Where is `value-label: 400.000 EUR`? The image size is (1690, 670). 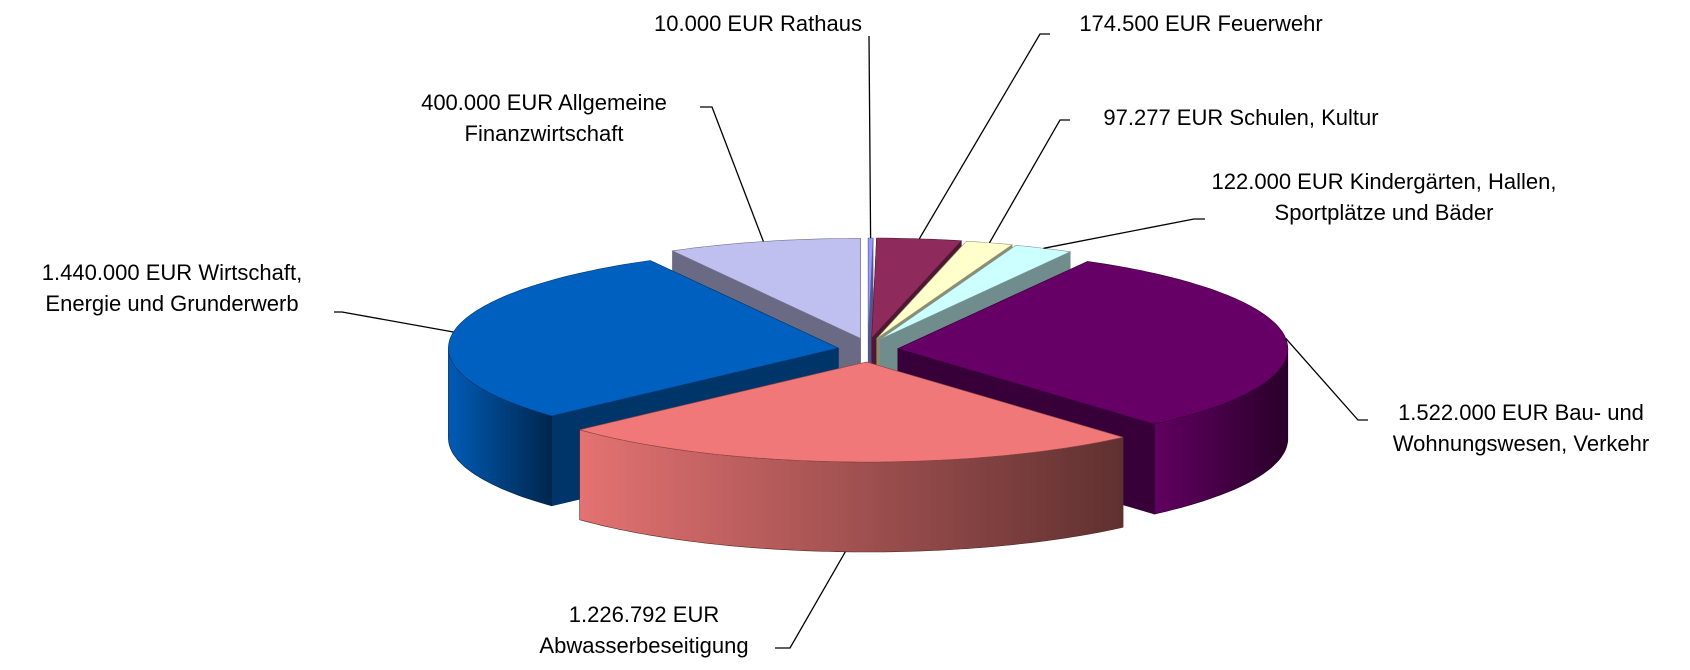 value-label: 400.000 EUR is located at coordinates (487, 102).